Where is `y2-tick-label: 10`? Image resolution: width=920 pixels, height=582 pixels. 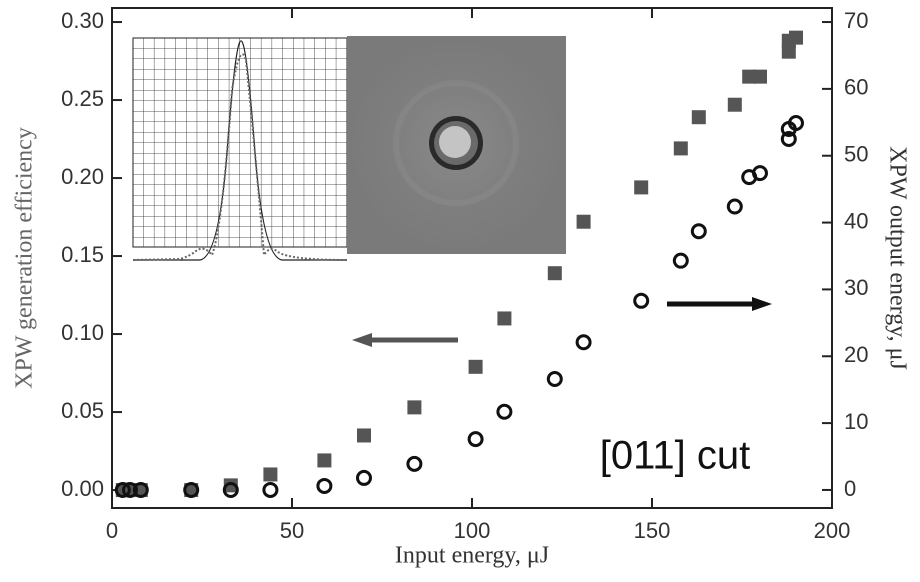 y2-tick-label: 10 is located at coordinates (856, 421).